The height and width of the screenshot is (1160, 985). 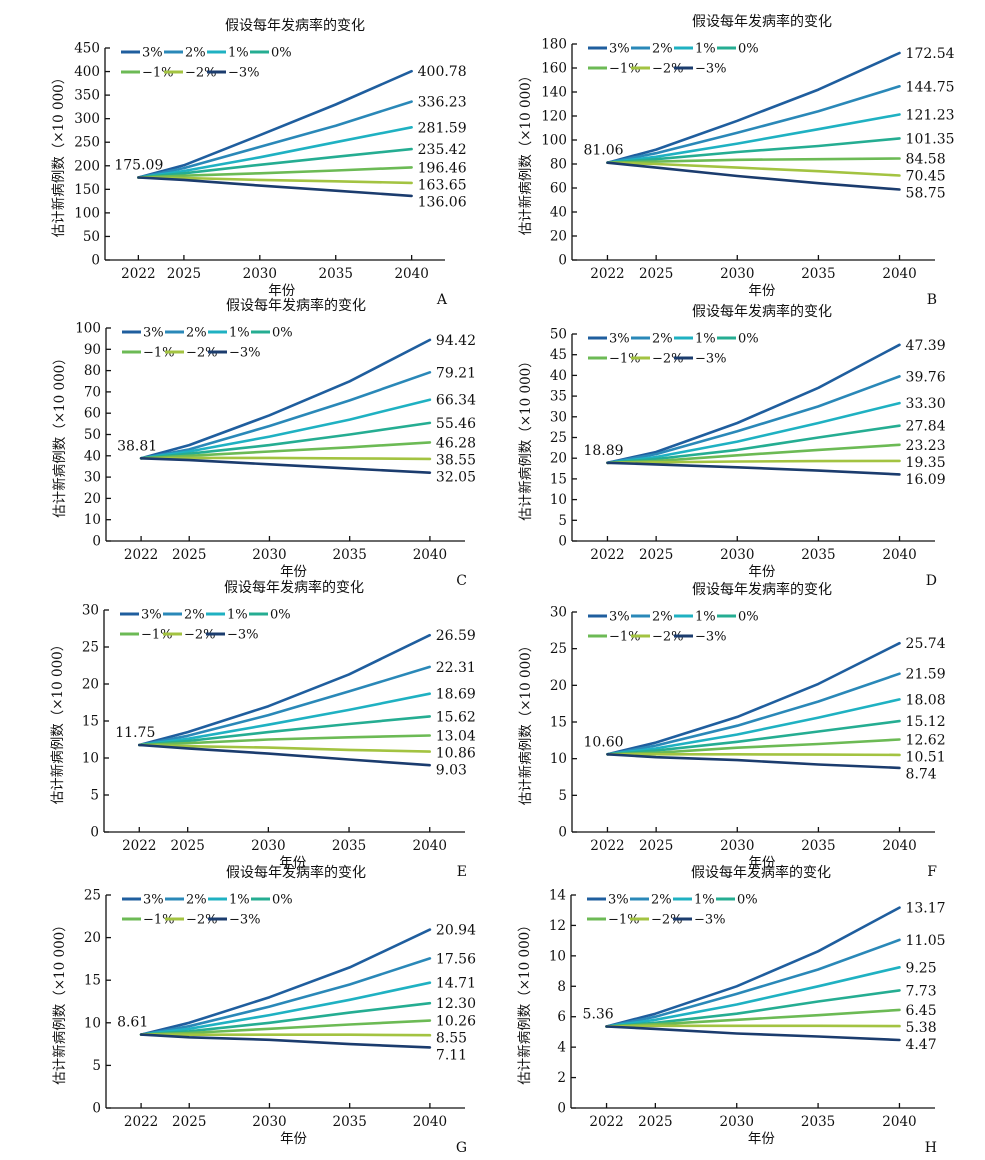 I want to click on start-value-label: 5.36, so click(x=598, y=1014).